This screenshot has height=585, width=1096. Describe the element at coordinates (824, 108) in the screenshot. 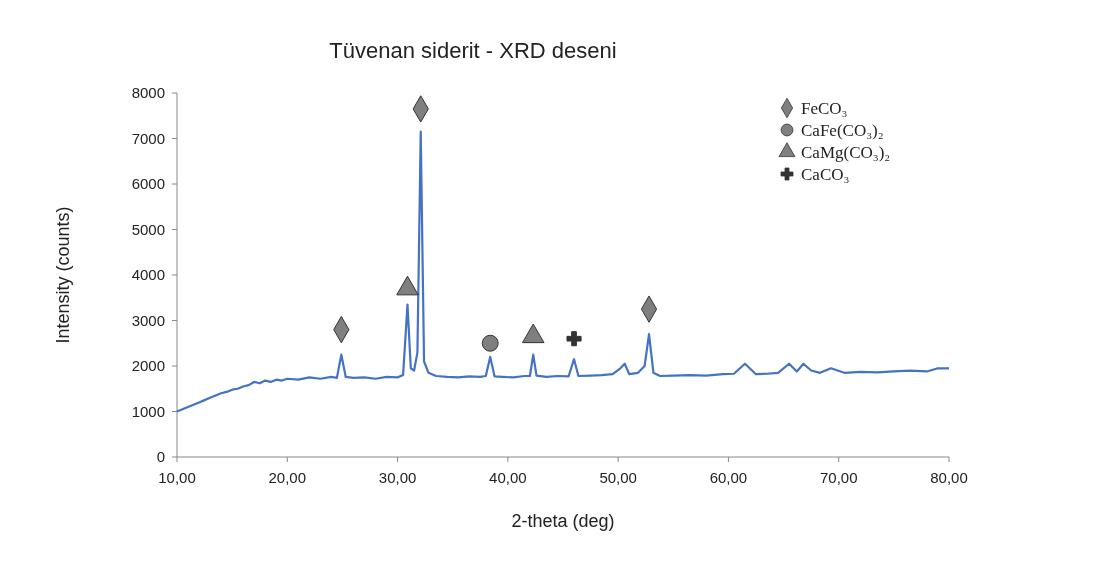

I see `legend-label: FeCO₃` at that location.